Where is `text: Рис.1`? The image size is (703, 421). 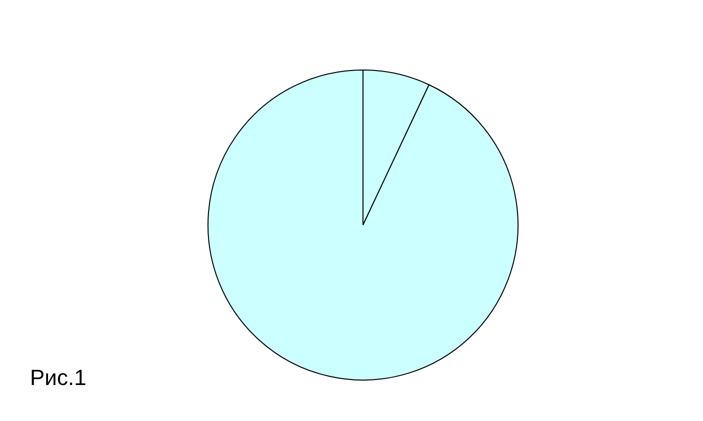
text: Рис.1 is located at coordinates (58, 377).